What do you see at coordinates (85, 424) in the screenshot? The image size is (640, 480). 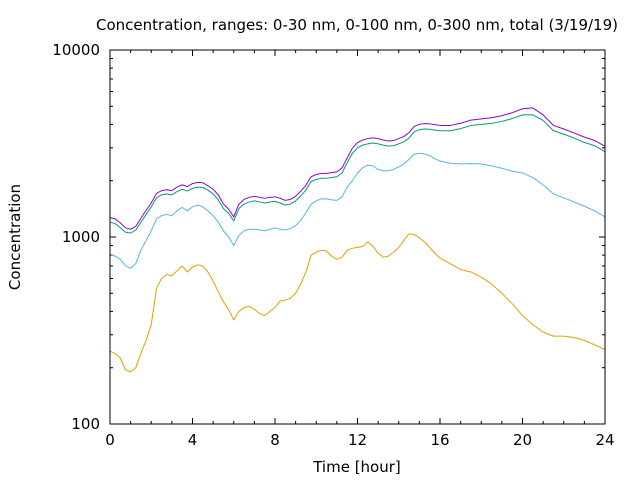 I see `y-tick-label: 100` at bounding box center [85, 424].